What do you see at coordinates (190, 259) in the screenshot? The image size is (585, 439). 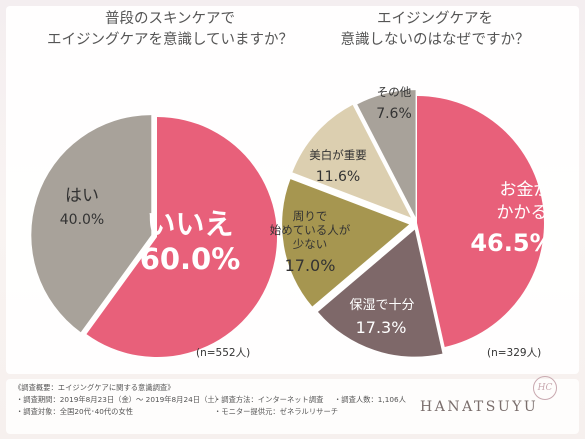 I see `slice-pct-iie: 60.0%` at bounding box center [190, 259].